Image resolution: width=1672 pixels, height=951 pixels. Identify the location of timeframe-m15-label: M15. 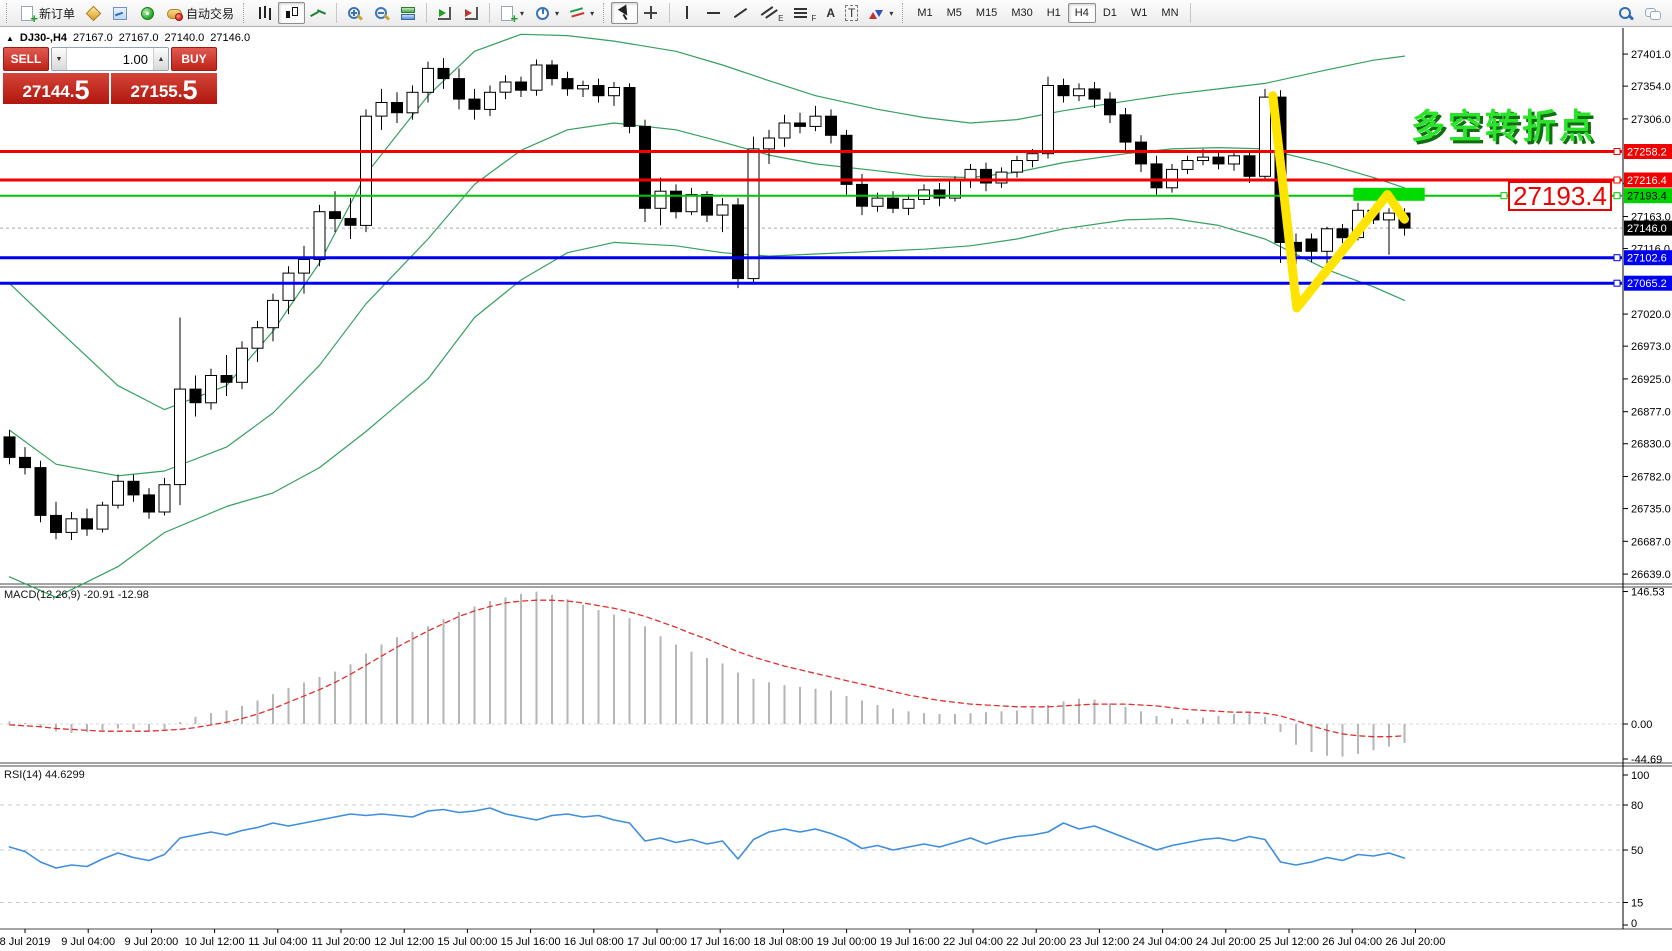
(986, 13).